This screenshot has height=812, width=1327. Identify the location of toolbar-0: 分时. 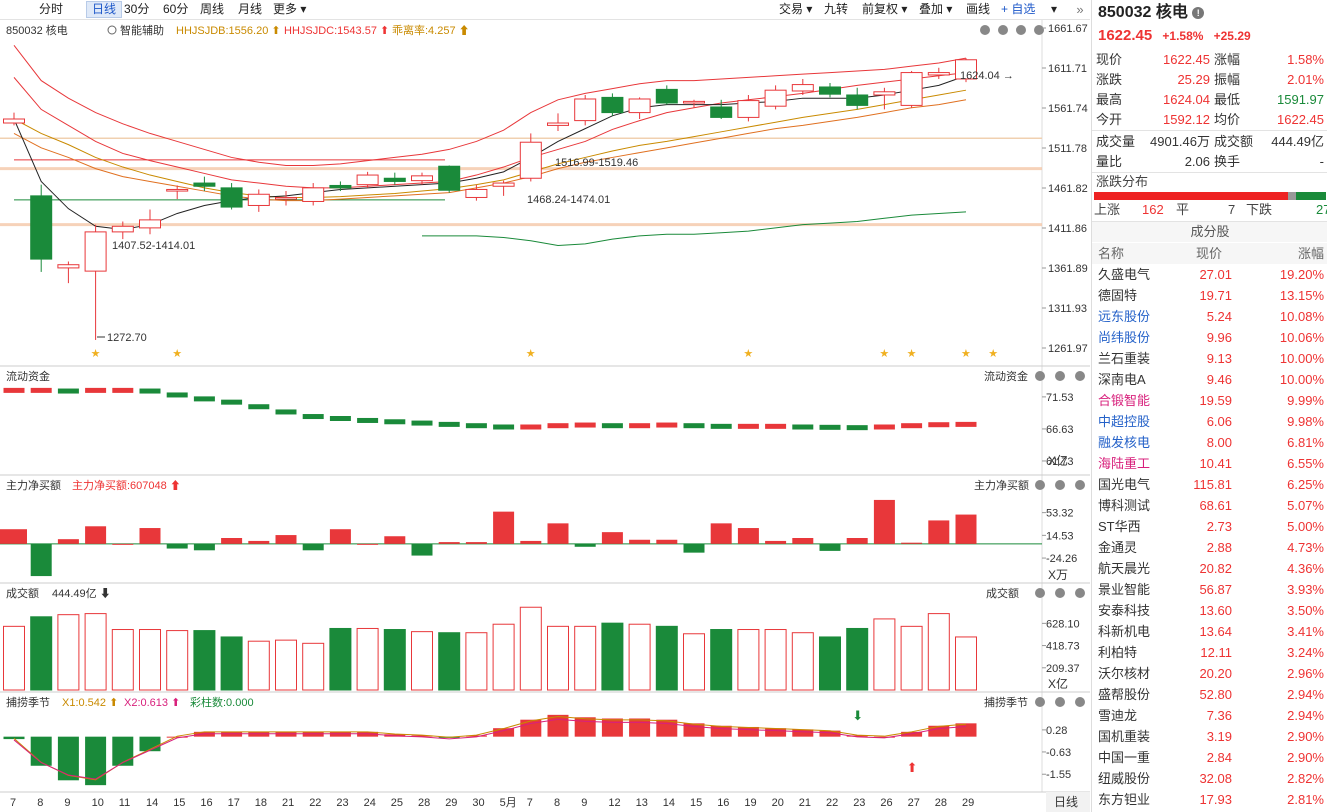
(51, 9).